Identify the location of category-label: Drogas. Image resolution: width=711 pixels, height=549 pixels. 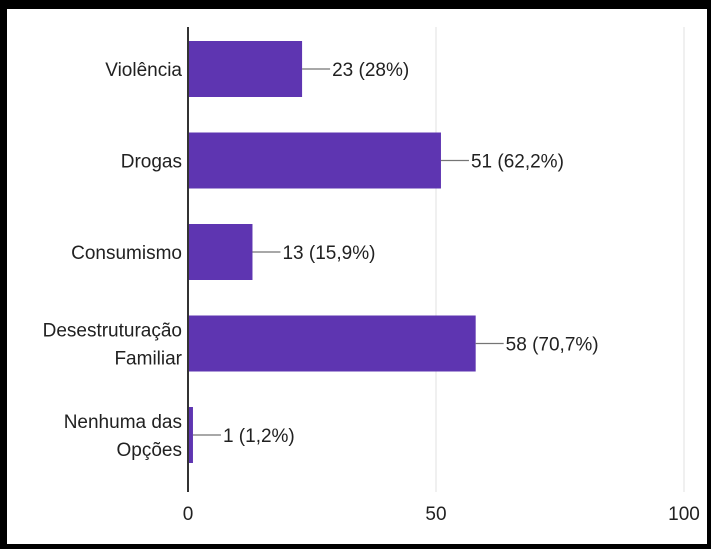
(151, 162).